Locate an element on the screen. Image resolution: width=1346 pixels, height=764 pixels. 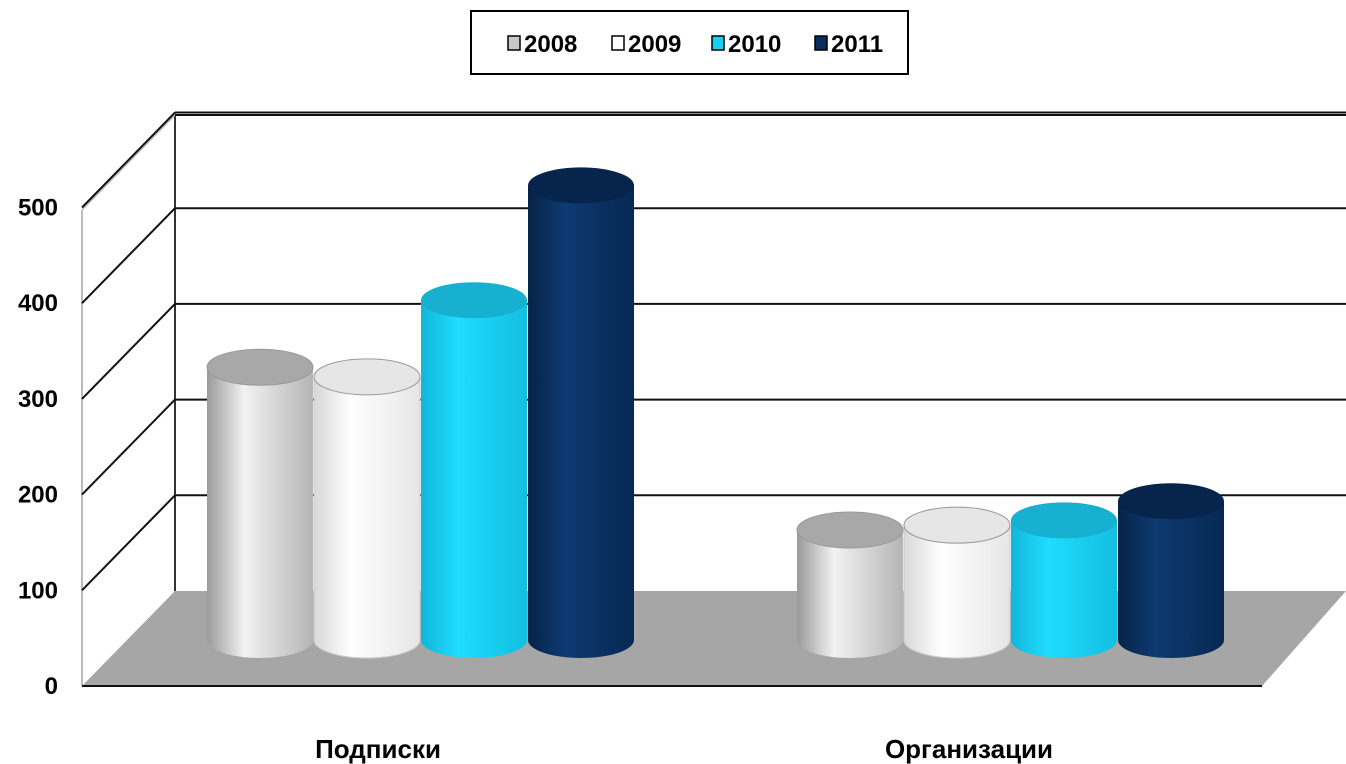
legend: 2008 2009 2010 2011 is located at coordinates (689, 42).